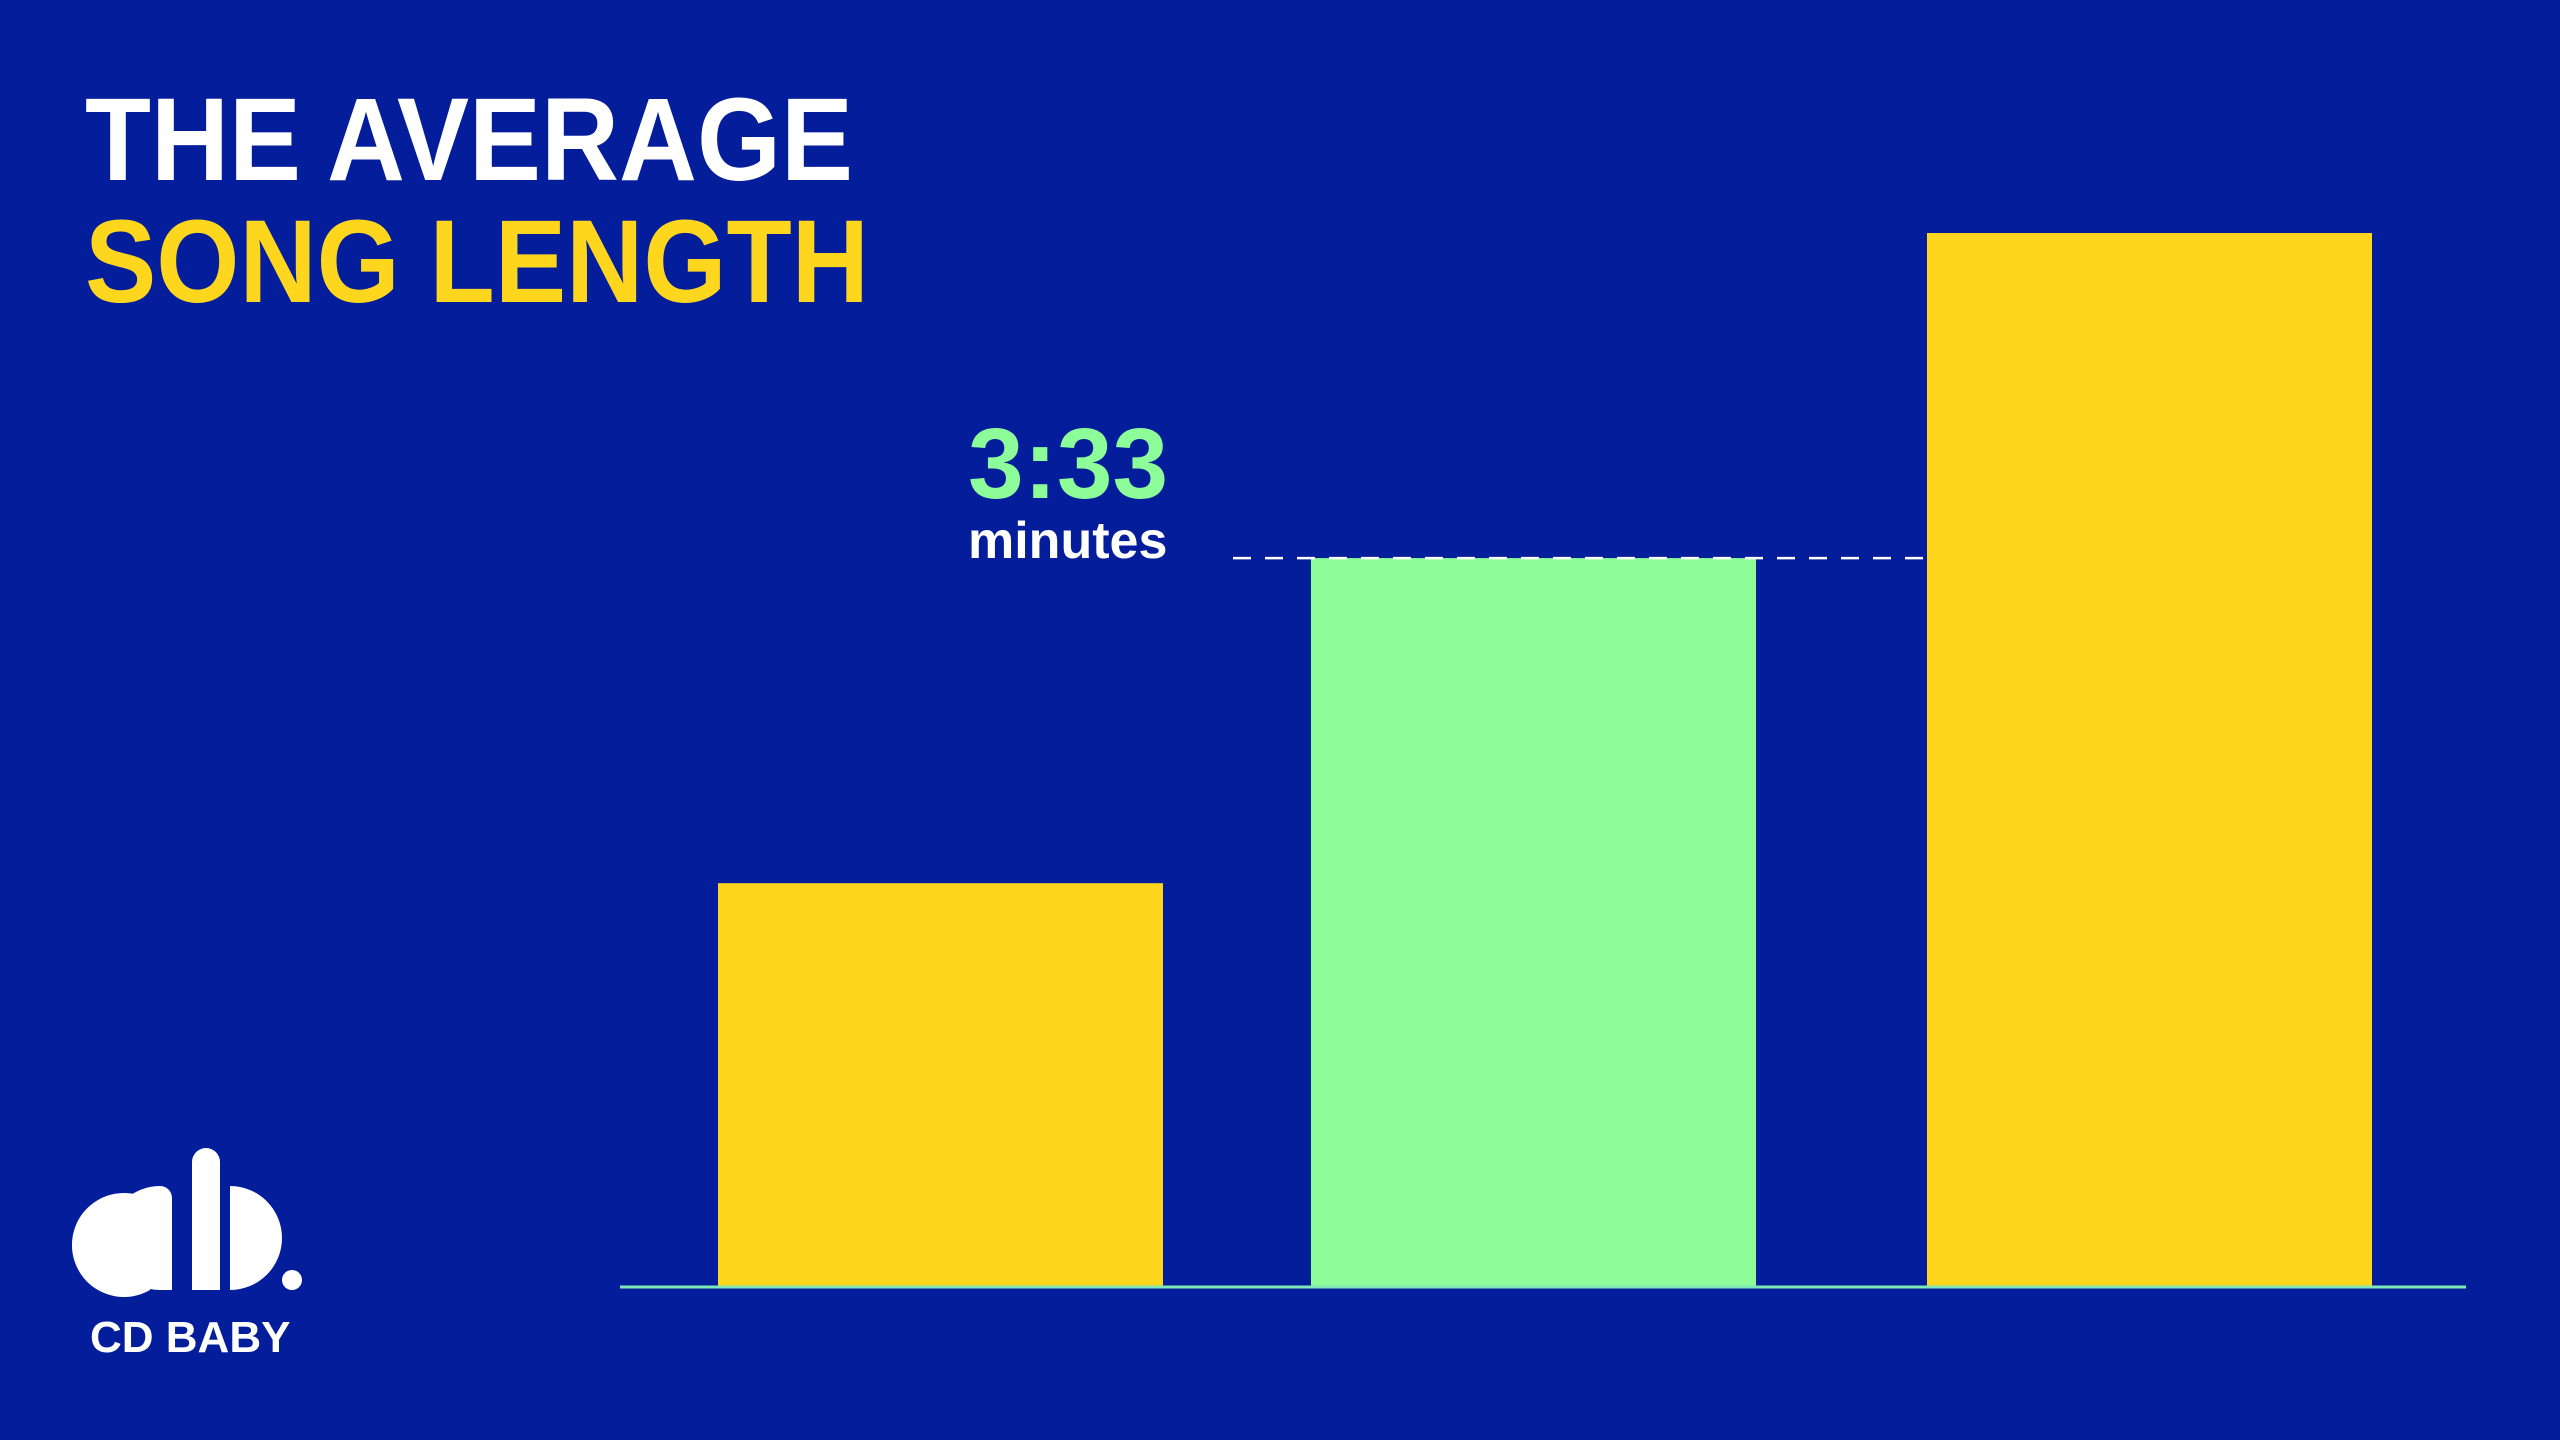  What do you see at coordinates (292, 1280) in the screenshot?
I see `logo-dot` at bounding box center [292, 1280].